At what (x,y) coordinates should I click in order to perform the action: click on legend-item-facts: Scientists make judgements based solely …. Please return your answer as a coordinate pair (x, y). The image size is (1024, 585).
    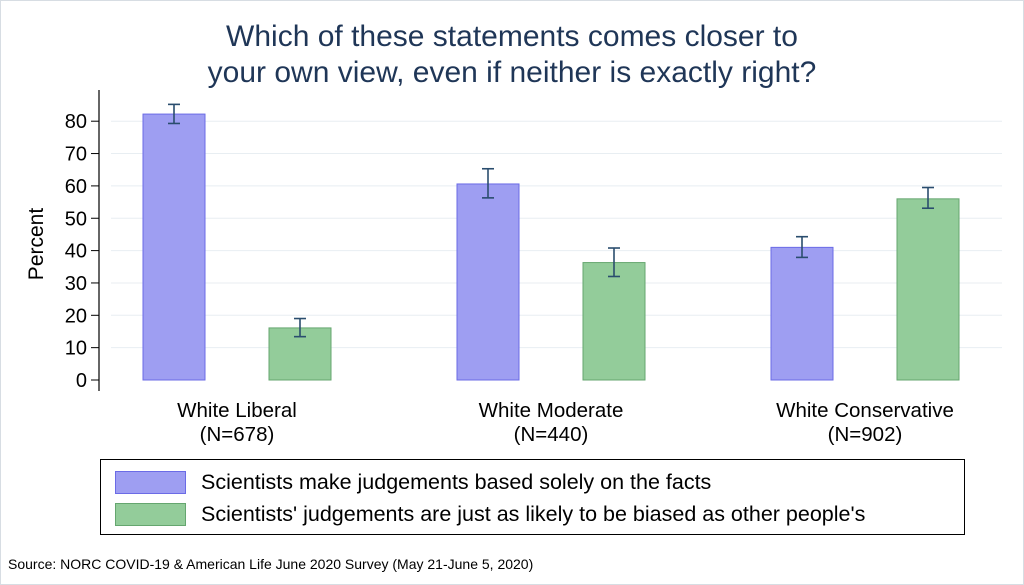
    Looking at the image, I should click on (413, 482).